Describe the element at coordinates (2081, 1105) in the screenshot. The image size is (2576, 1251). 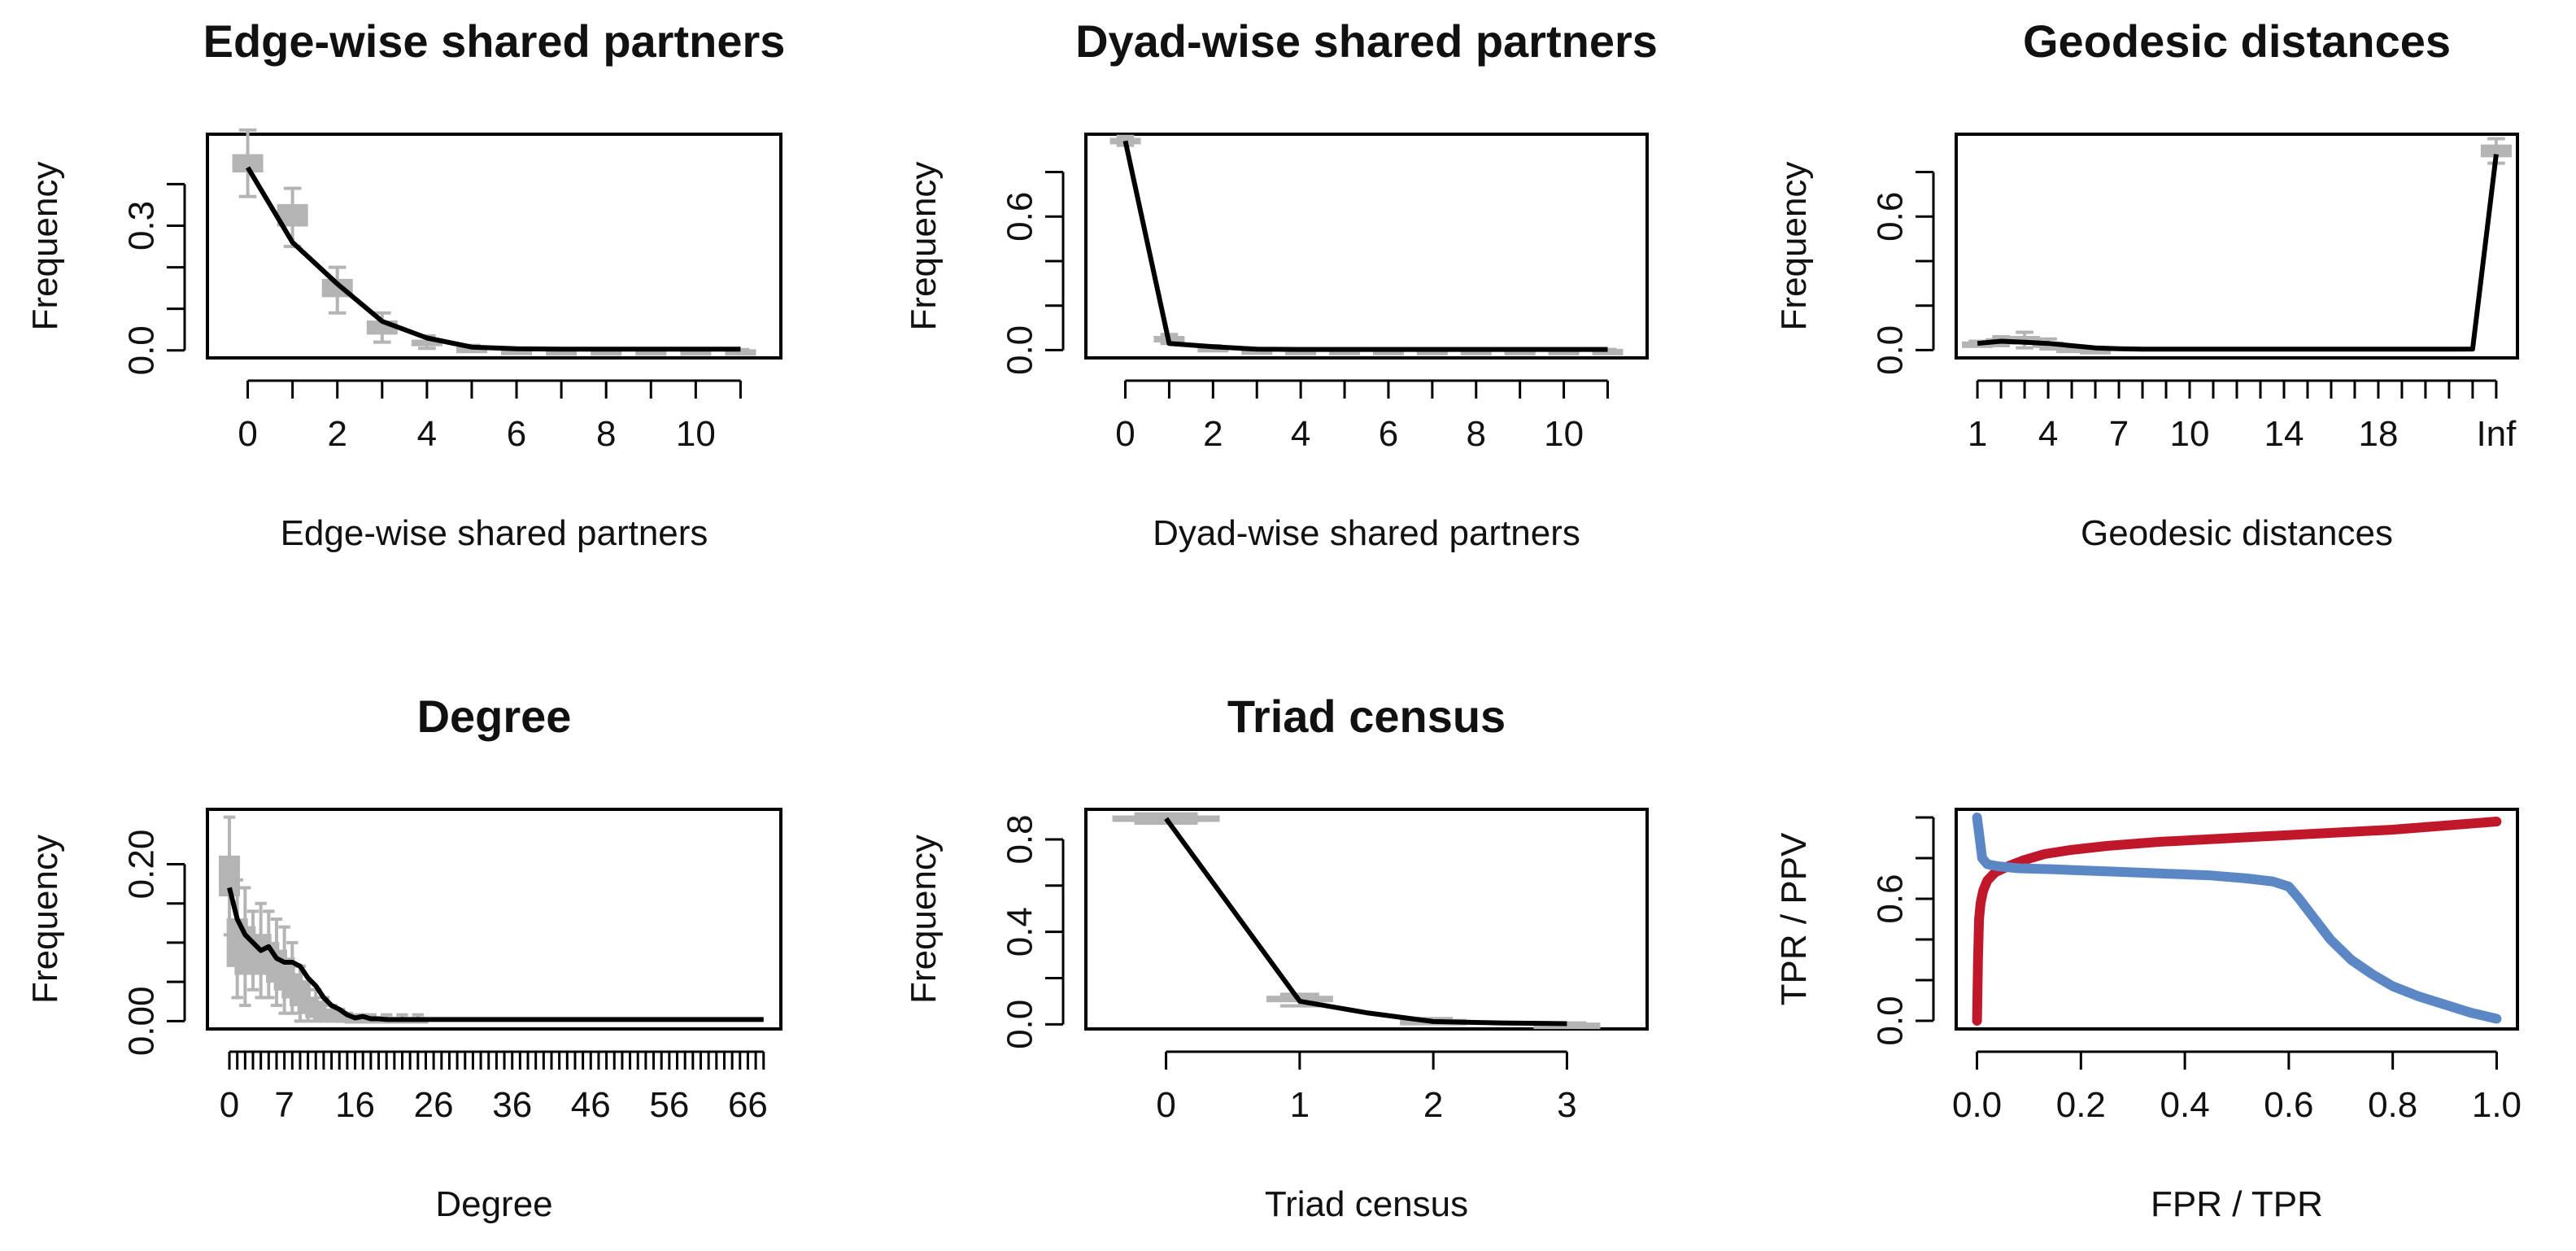
I see `x-tick-label: 0.2` at that location.